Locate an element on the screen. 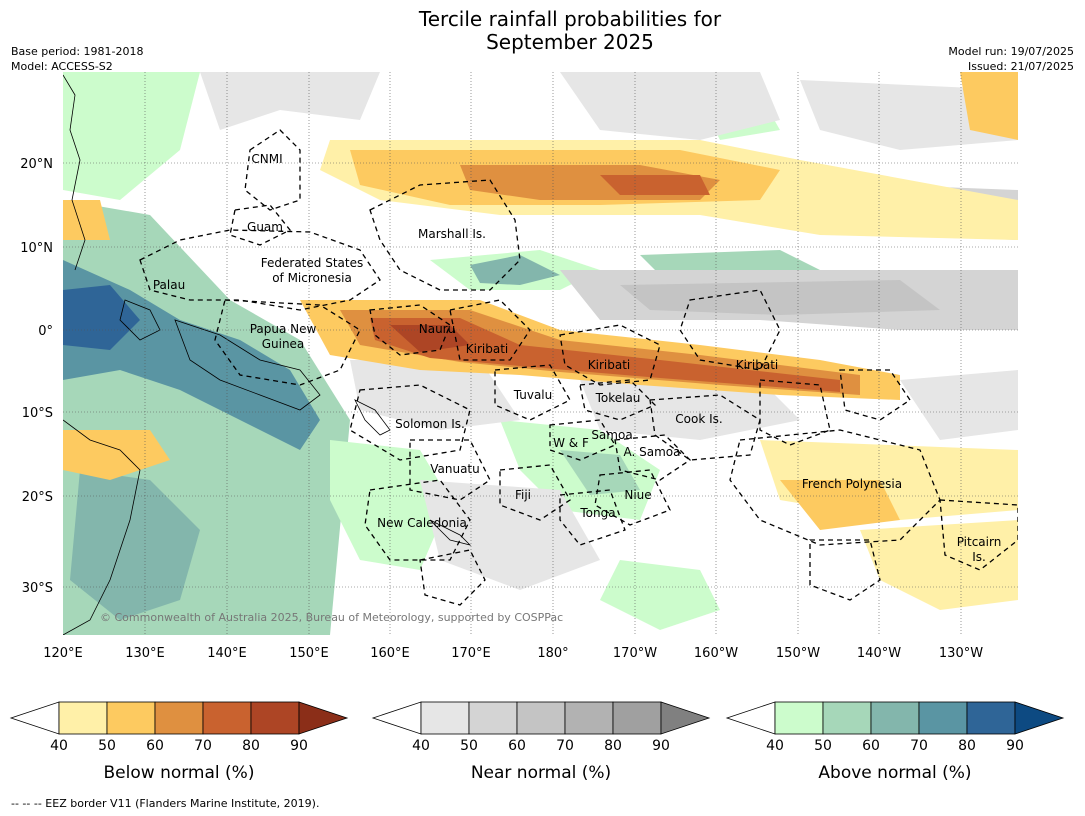 The height and width of the screenshot is (816, 1085). colorbar-near-normal: 40 50 60 70 80 90 Near normal (%) is located at coordinates (541, 742).